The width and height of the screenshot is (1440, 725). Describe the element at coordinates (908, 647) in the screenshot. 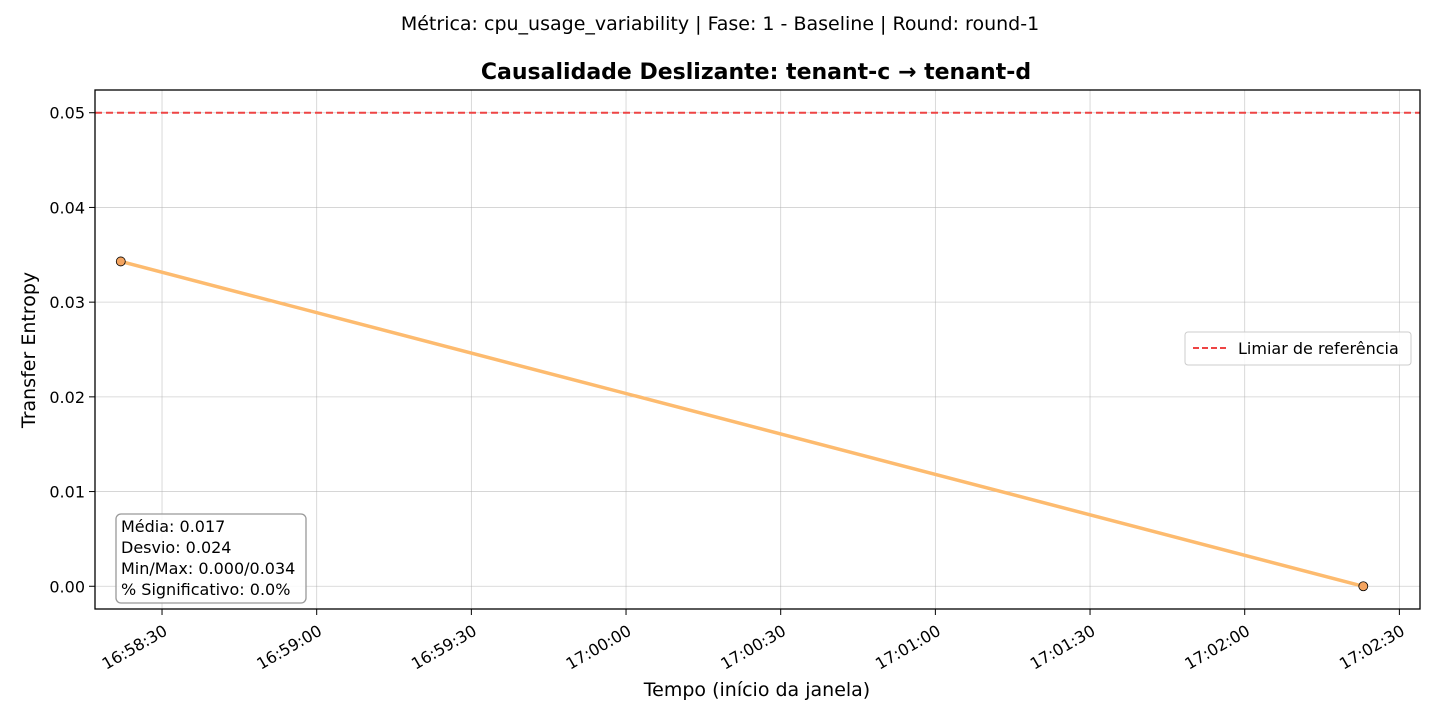

I see `x-tick-label: 17:01:00` at that location.